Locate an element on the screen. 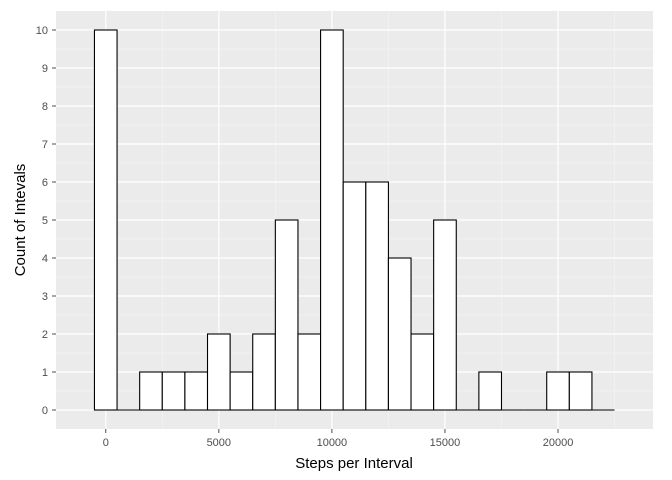 Image resolution: width=672 pixels, height=480 pixels. y-tick-label: 7 is located at coordinates (45, 145).